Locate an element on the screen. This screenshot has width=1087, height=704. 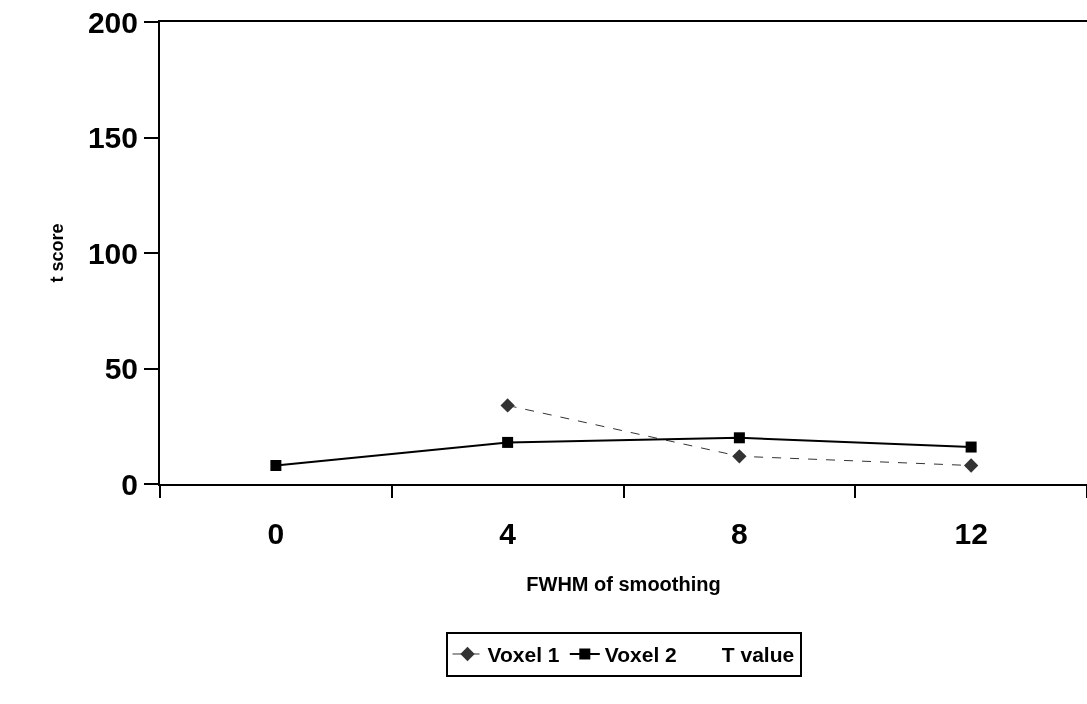
y-tick-label: 50 is located at coordinates (121, 368).